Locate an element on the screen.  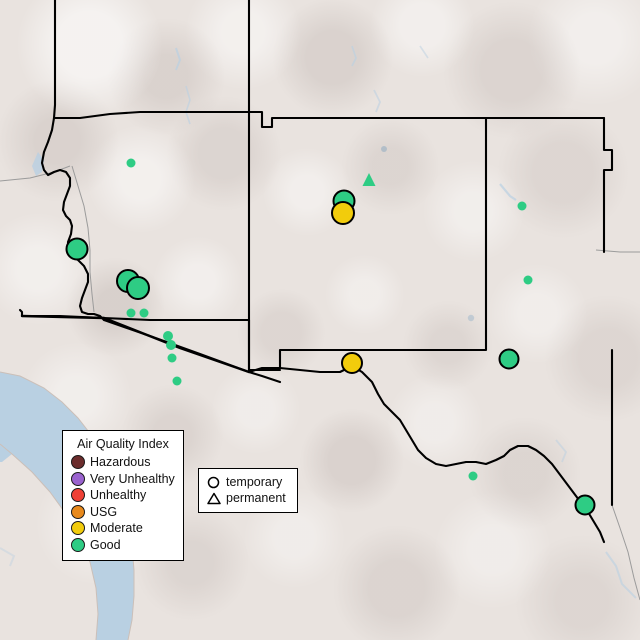
legend-label-permanent: permanent is located at coordinates (256, 497).